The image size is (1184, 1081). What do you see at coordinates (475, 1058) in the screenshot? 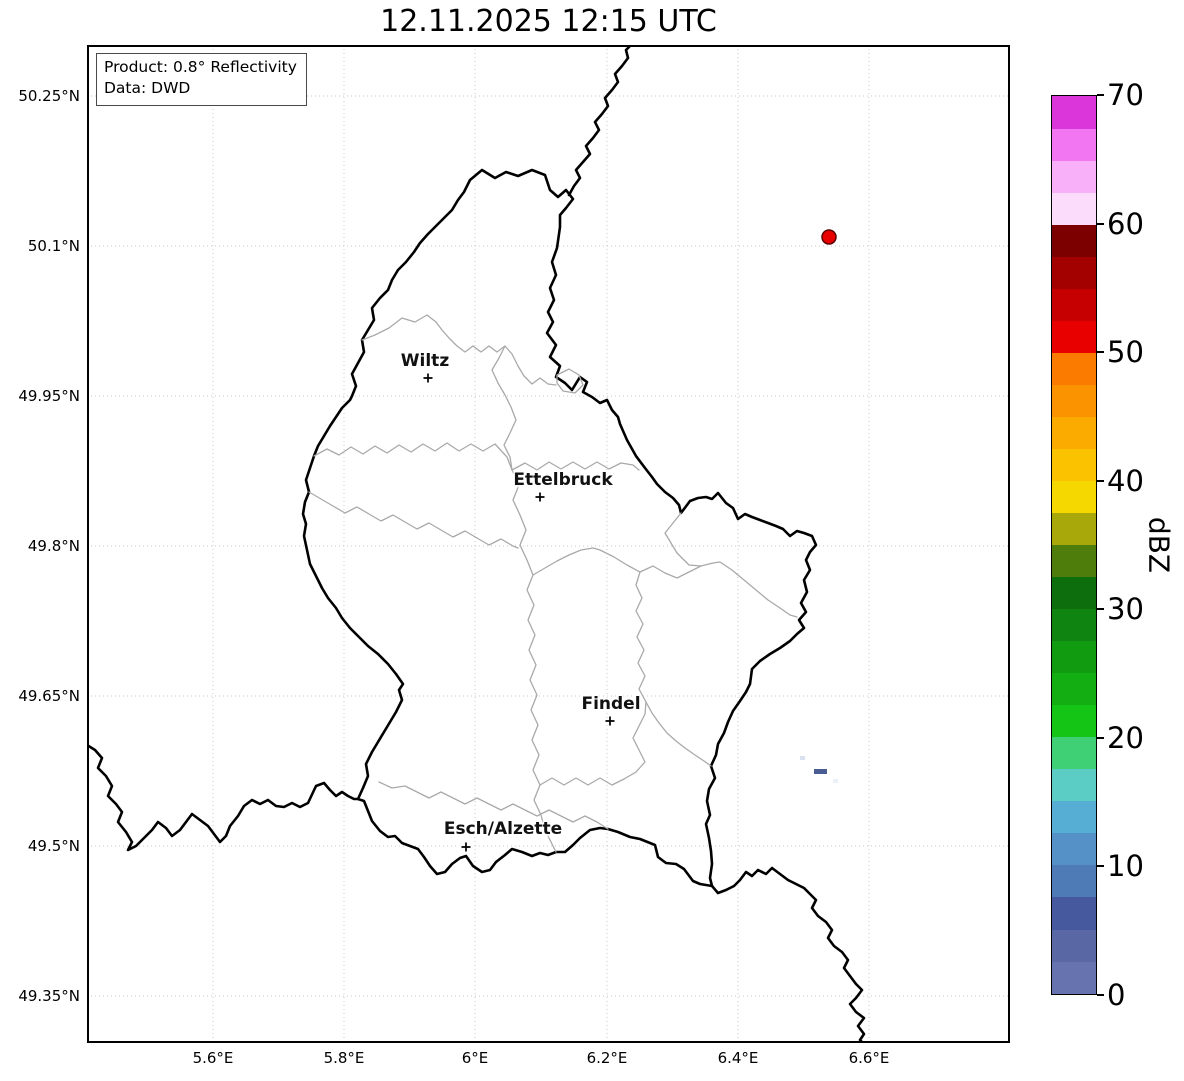
I see `lon-tick-label: 6°E` at bounding box center [475, 1058].